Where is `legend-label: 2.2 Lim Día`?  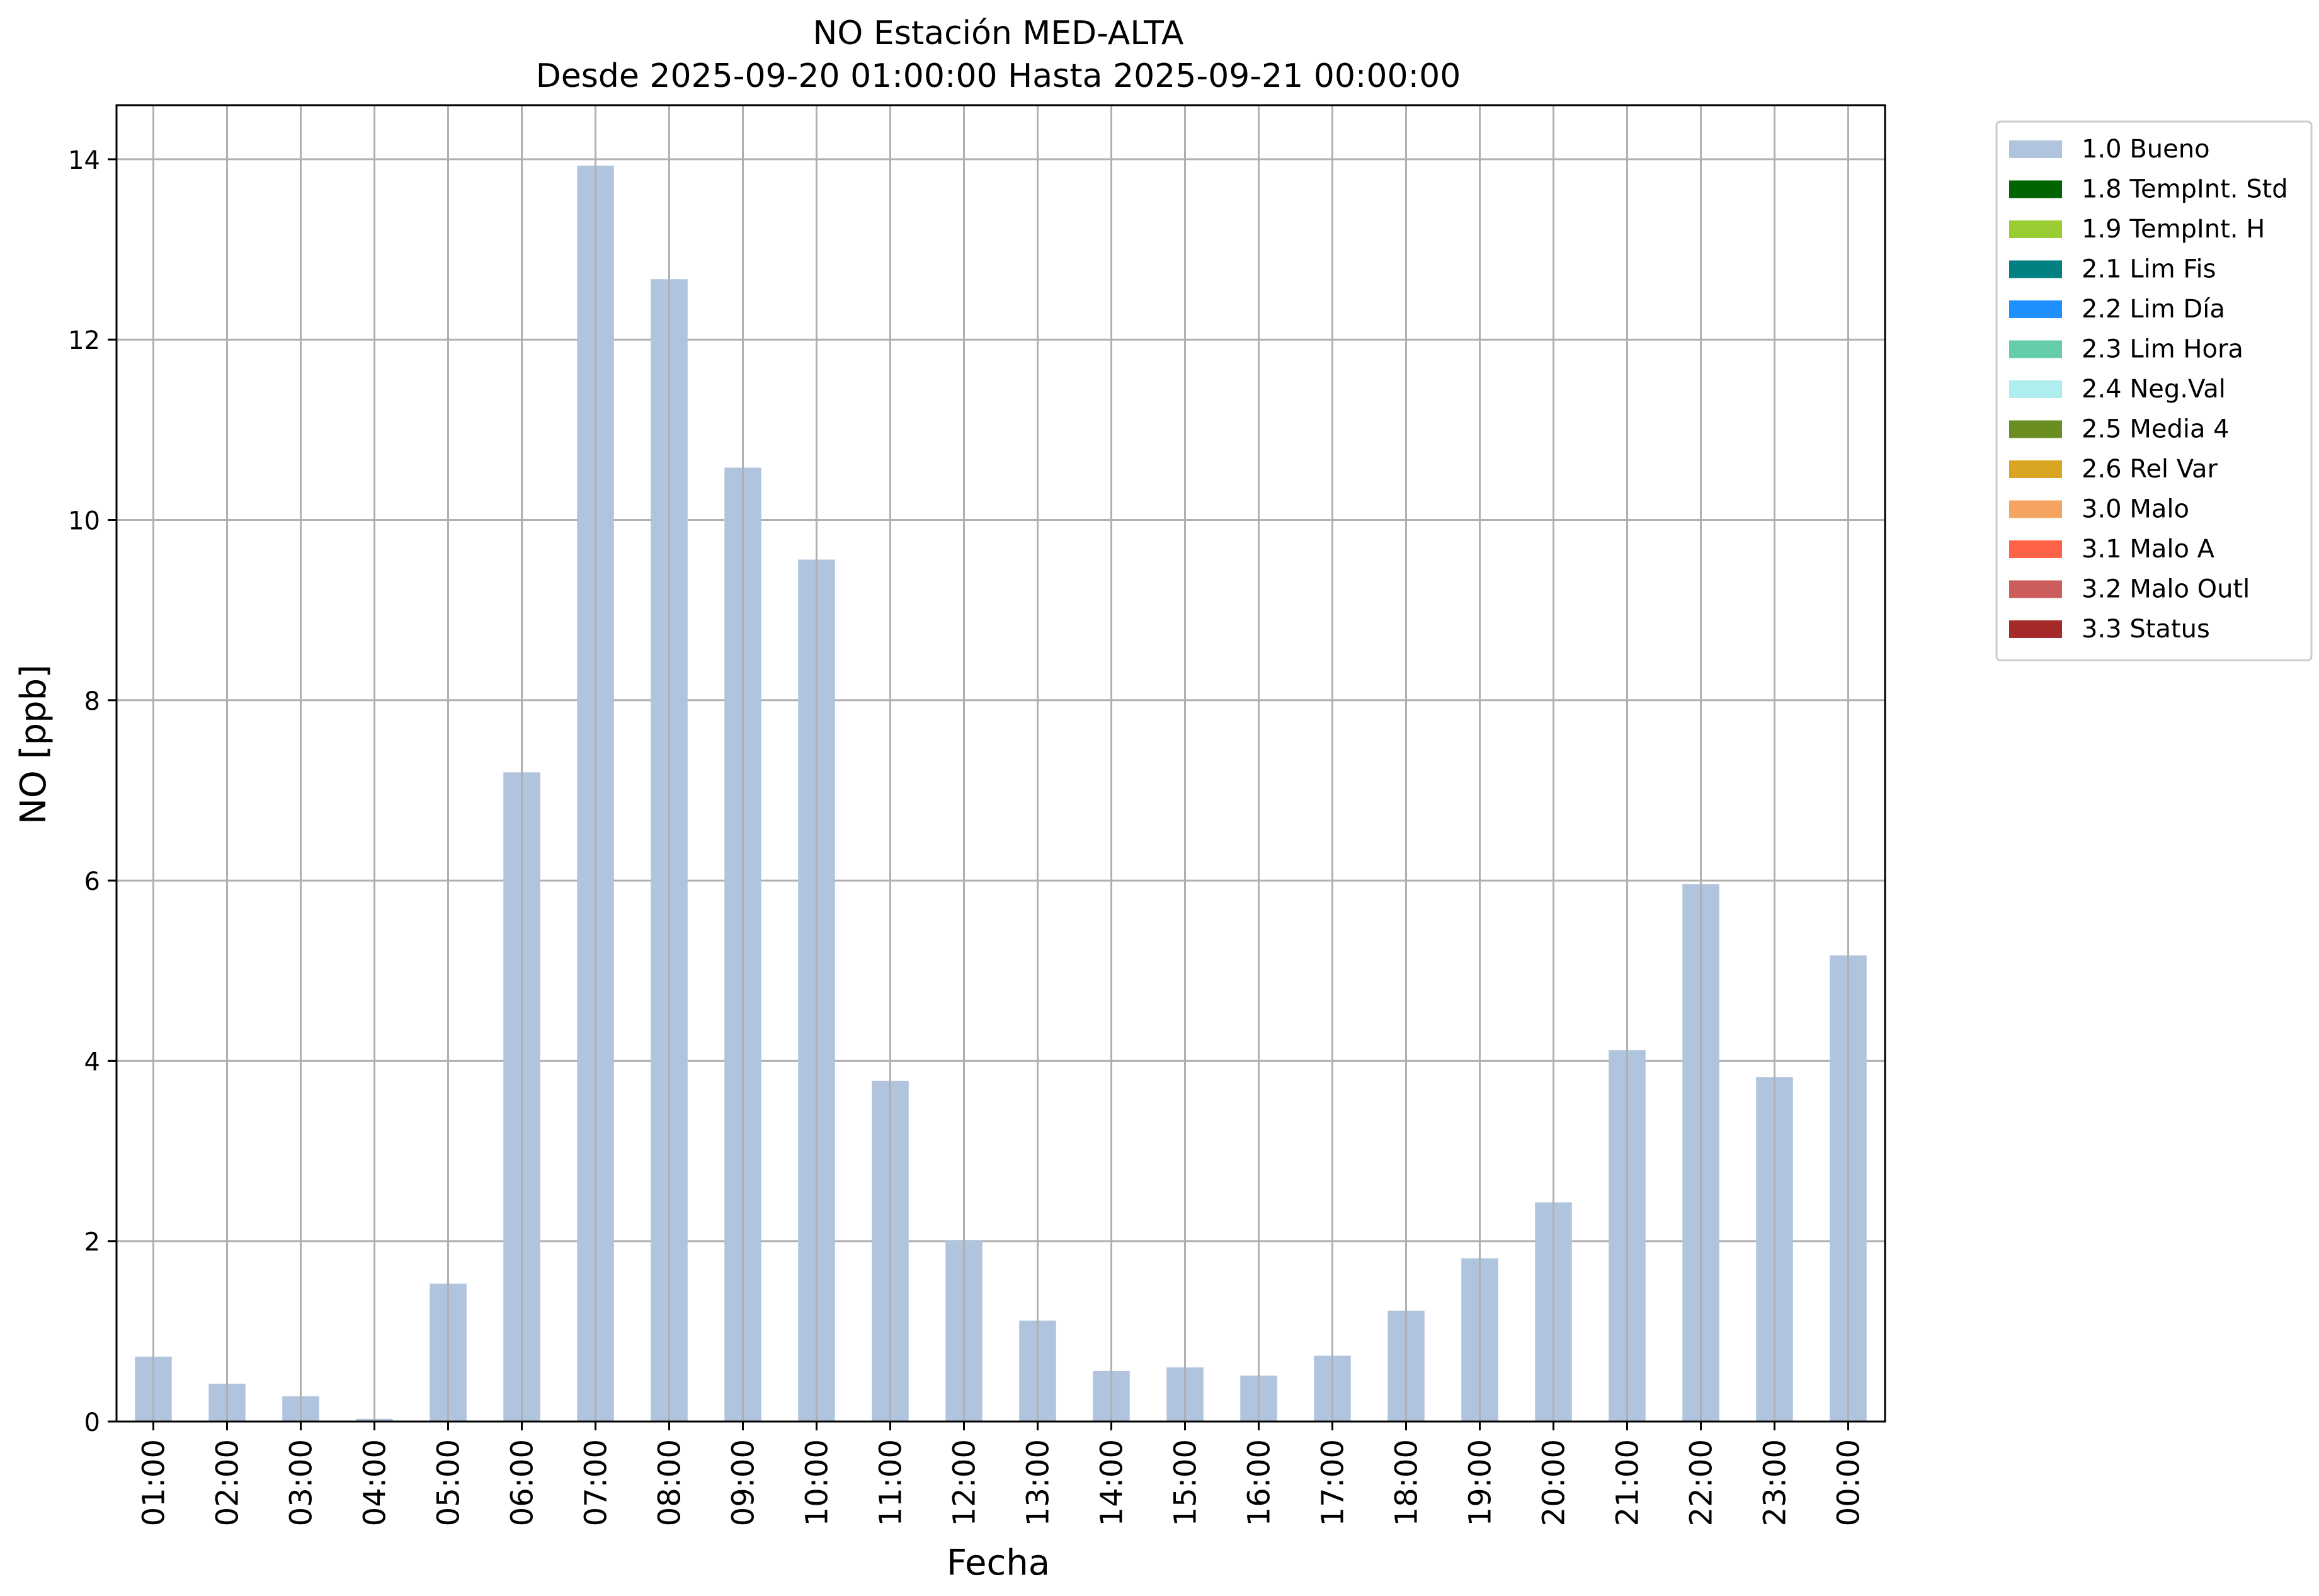 legend-label: 2.2 Lim Día is located at coordinates (2153, 309).